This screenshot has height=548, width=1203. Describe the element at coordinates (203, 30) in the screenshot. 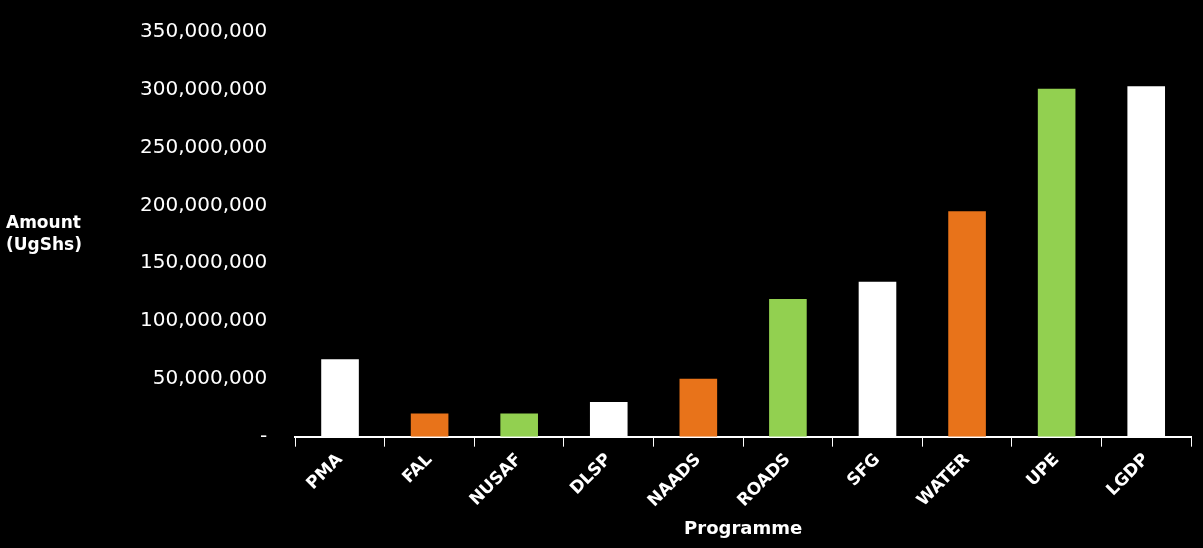

I see `y-tick-label: 350,000,000` at that location.